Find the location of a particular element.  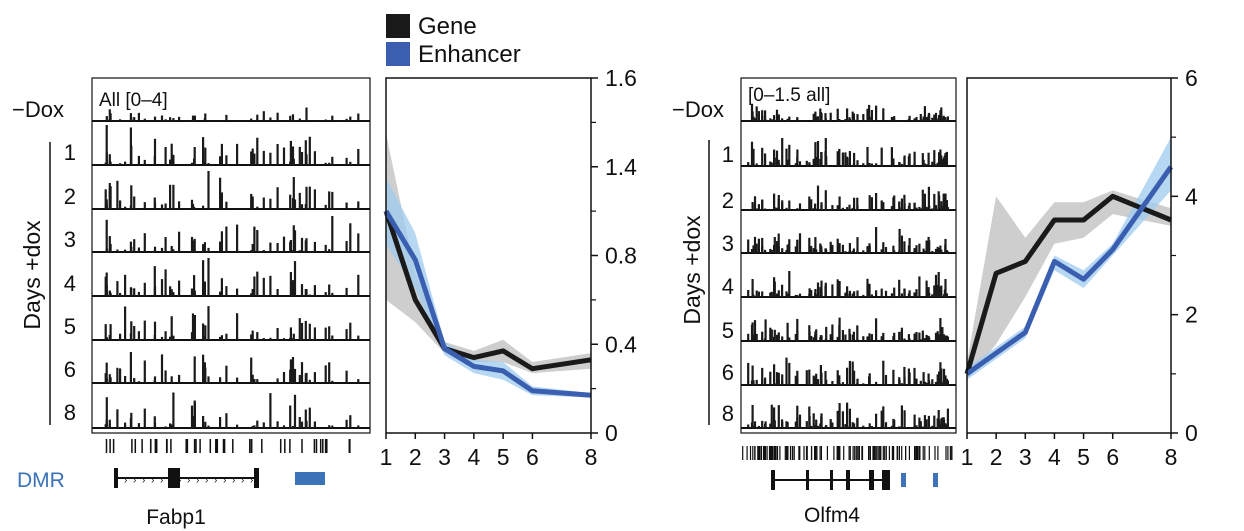

legend-enhancer-label: Enhancer is located at coordinates (469, 54).